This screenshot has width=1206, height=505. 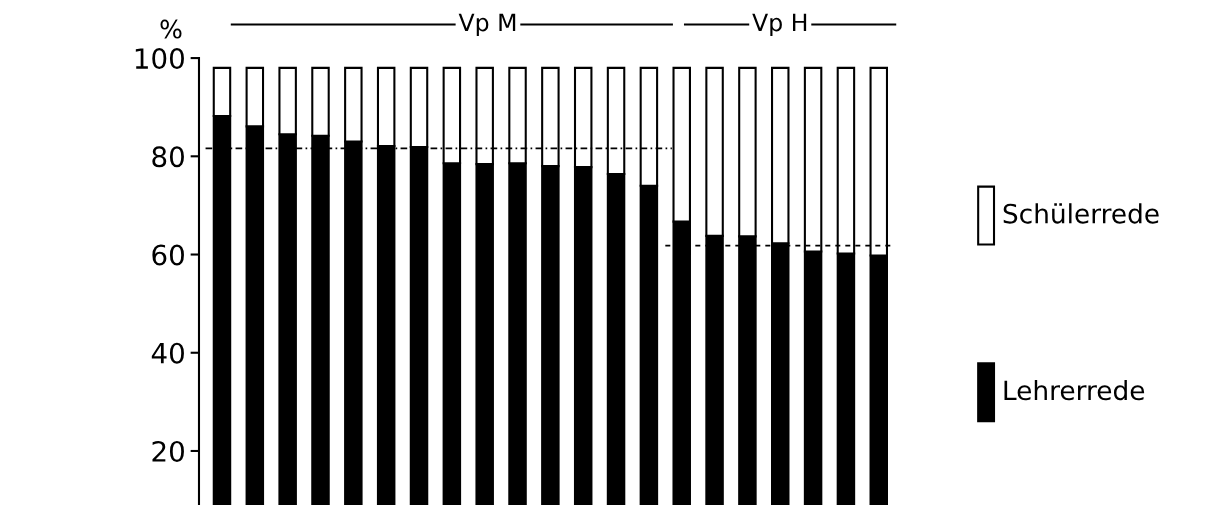 I want to click on y-axis-title: %, so click(x=171, y=29).